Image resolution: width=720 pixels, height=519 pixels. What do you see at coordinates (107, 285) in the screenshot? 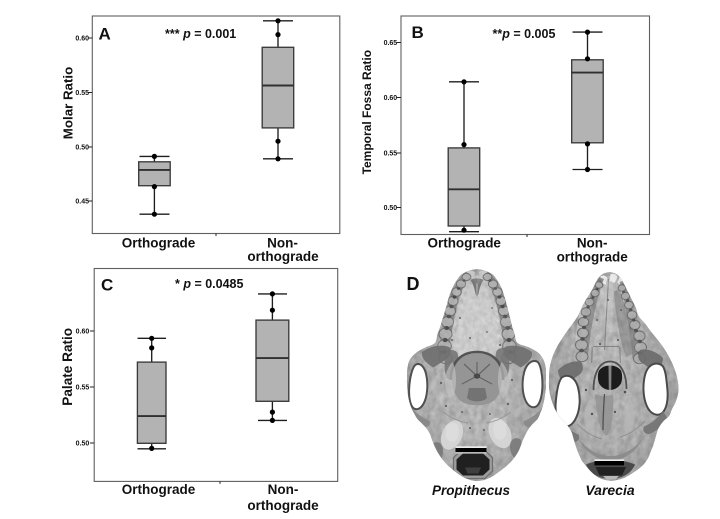
I see `svg-text: C` at bounding box center [107, 285].